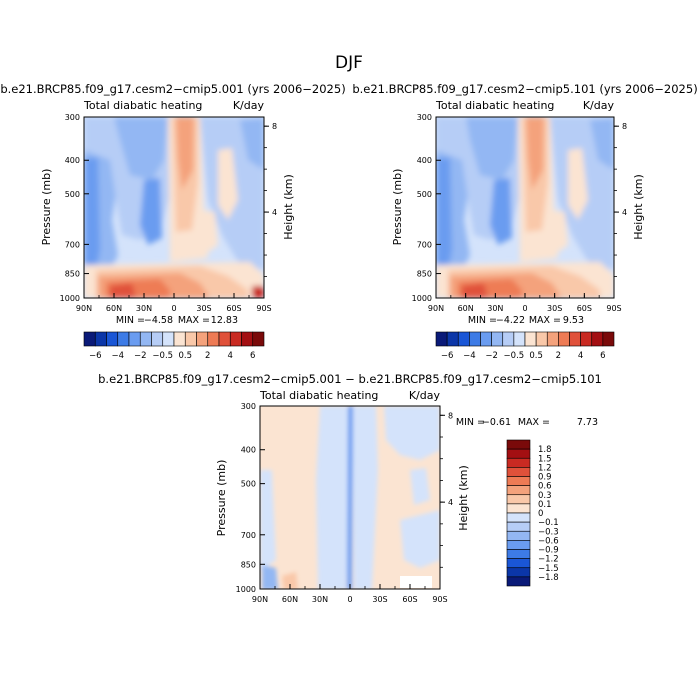  Describe the element at coordinates (249, 105) in the screenshot. I see `panel-1-units: K/day` at that location.